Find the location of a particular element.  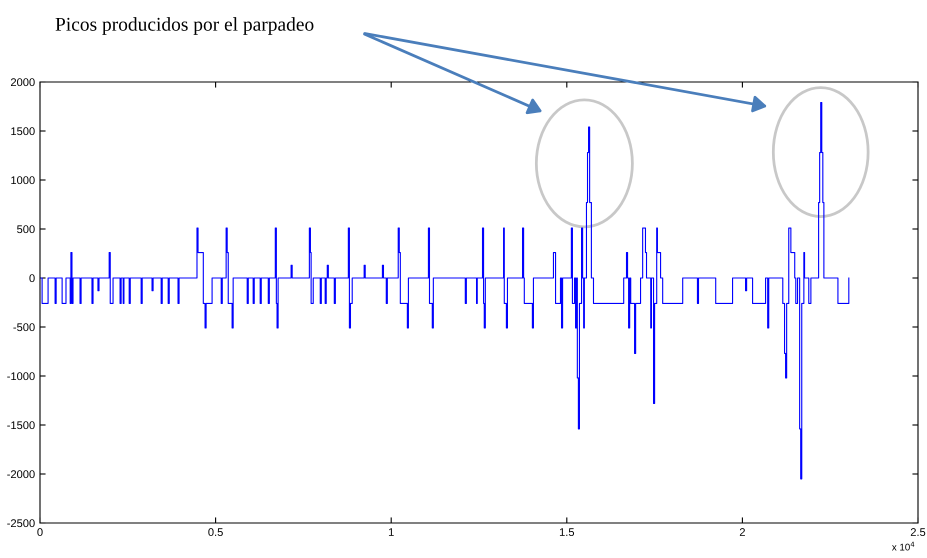

y-tick-label: -1500 is located at coordinates (21, 425).